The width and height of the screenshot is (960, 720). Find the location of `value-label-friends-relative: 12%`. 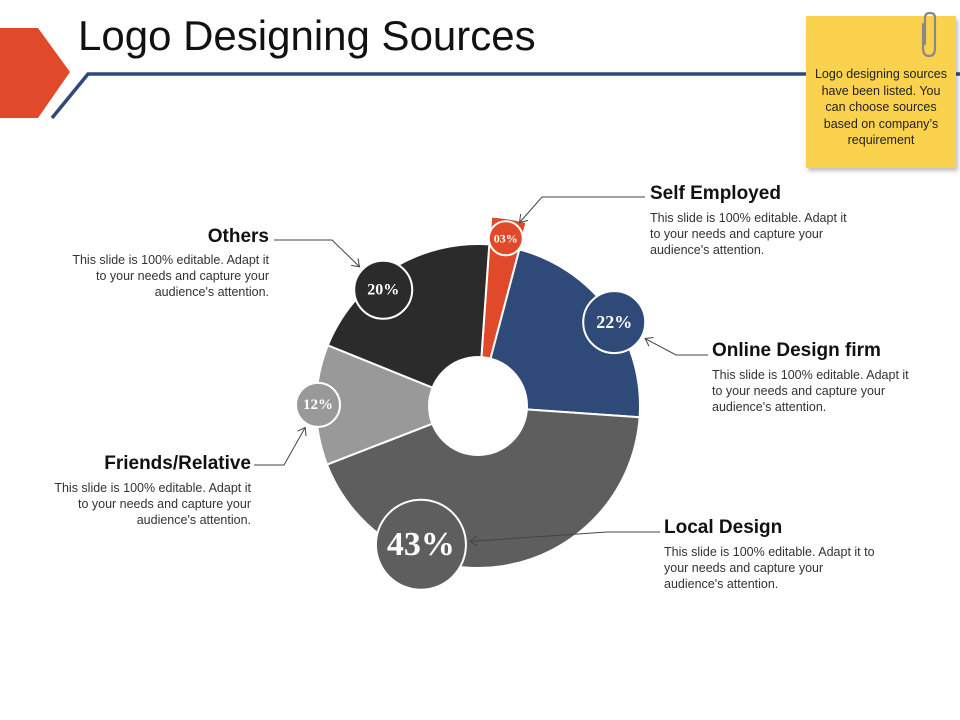

value-label-friends-relative: 12% is located at coordinates (318, 405).